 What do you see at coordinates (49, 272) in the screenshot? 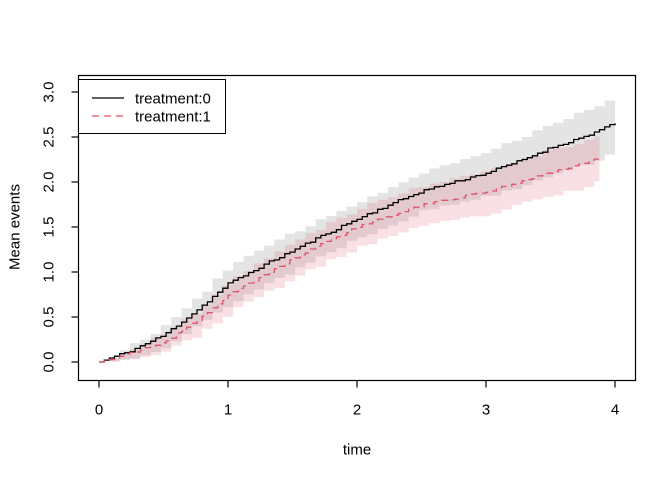
I see `y-tick-label: 1.0` at bounding box center [49, 272].